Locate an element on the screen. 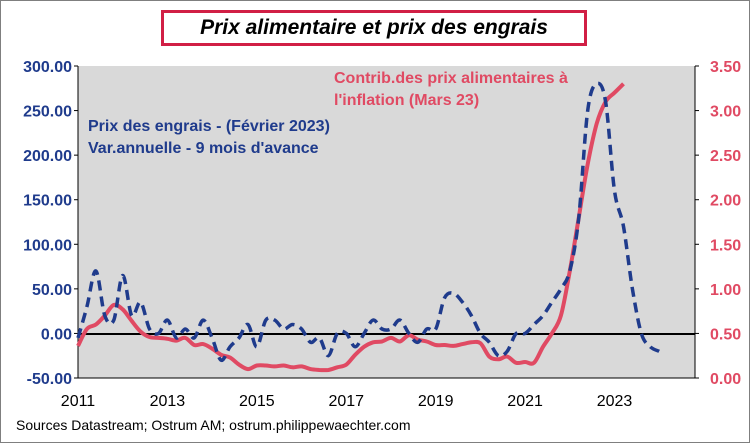 The width and height of the screenshot is (750, 443). x-tick-label: 2019 is located at coordinates (436, 401).